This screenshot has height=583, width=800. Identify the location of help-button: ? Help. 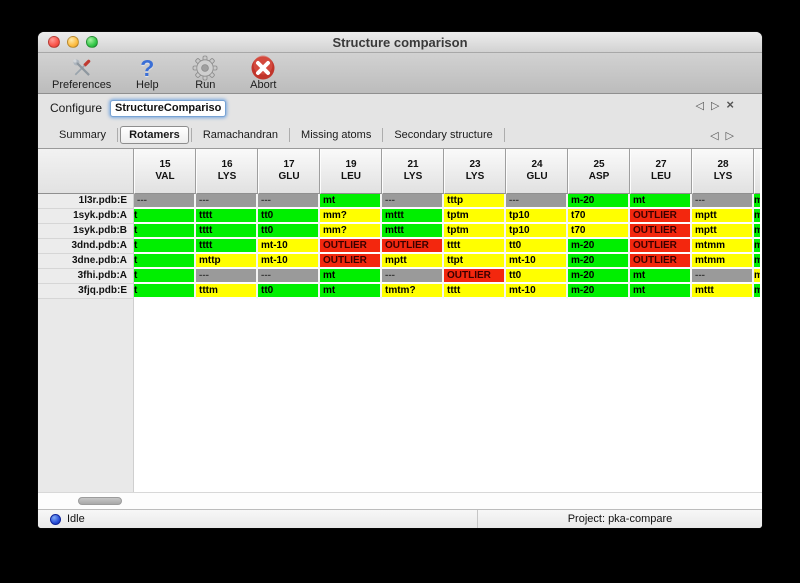
(147, 73).